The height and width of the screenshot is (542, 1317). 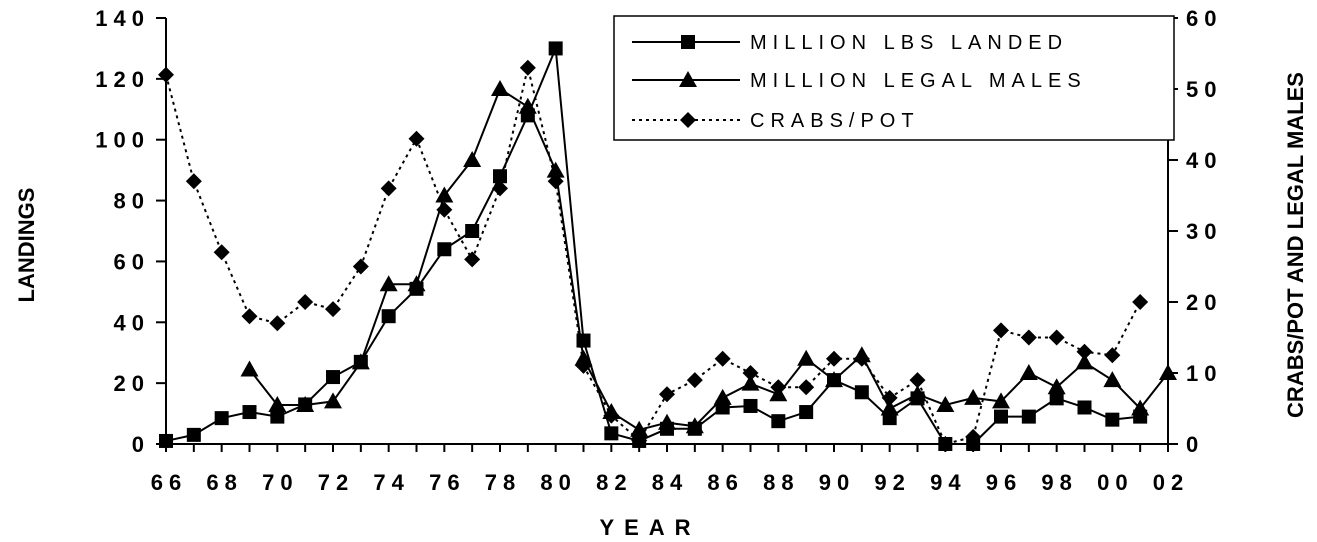 I want to click on x-tick-label: 90, so click(x=837, y=482).